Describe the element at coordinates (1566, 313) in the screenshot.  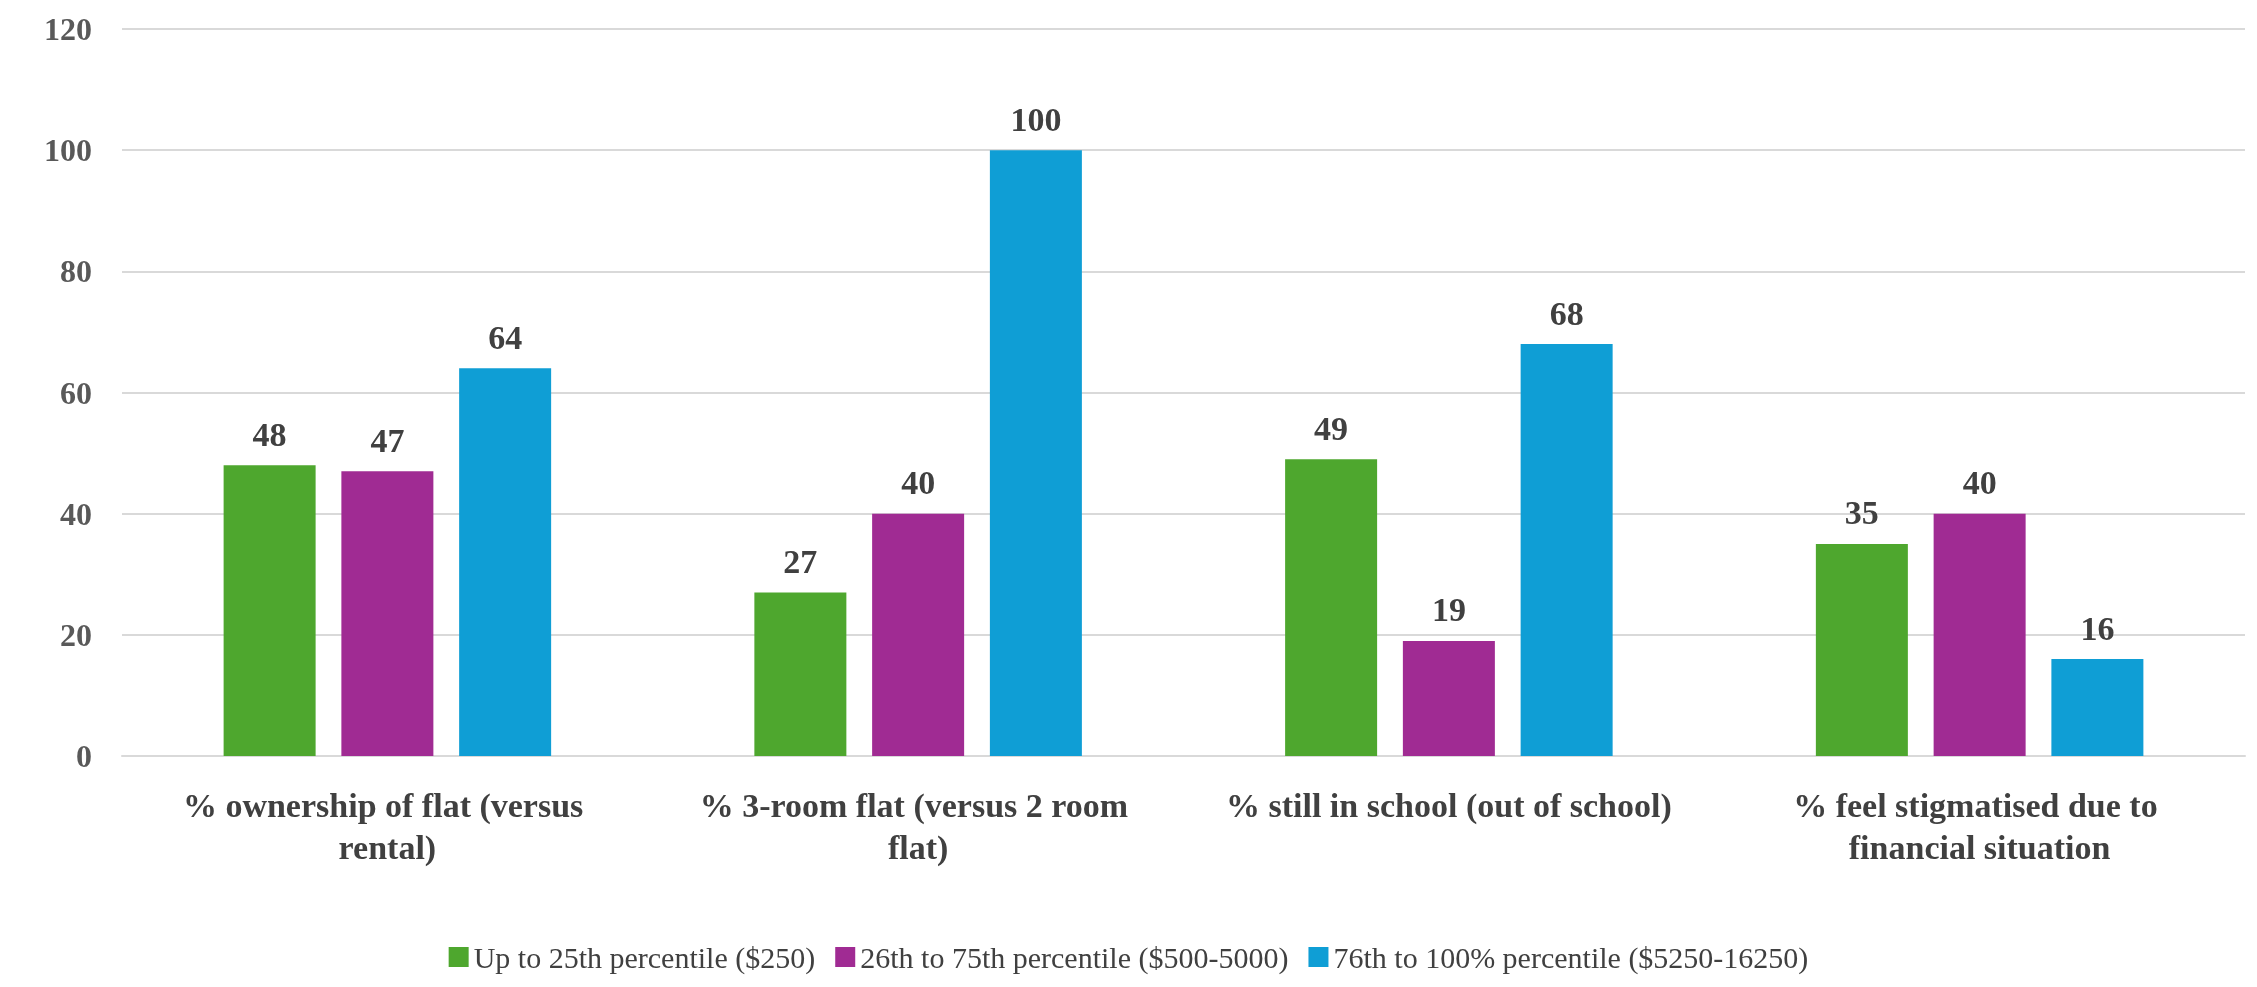
I see `data-label: 68` at that location.